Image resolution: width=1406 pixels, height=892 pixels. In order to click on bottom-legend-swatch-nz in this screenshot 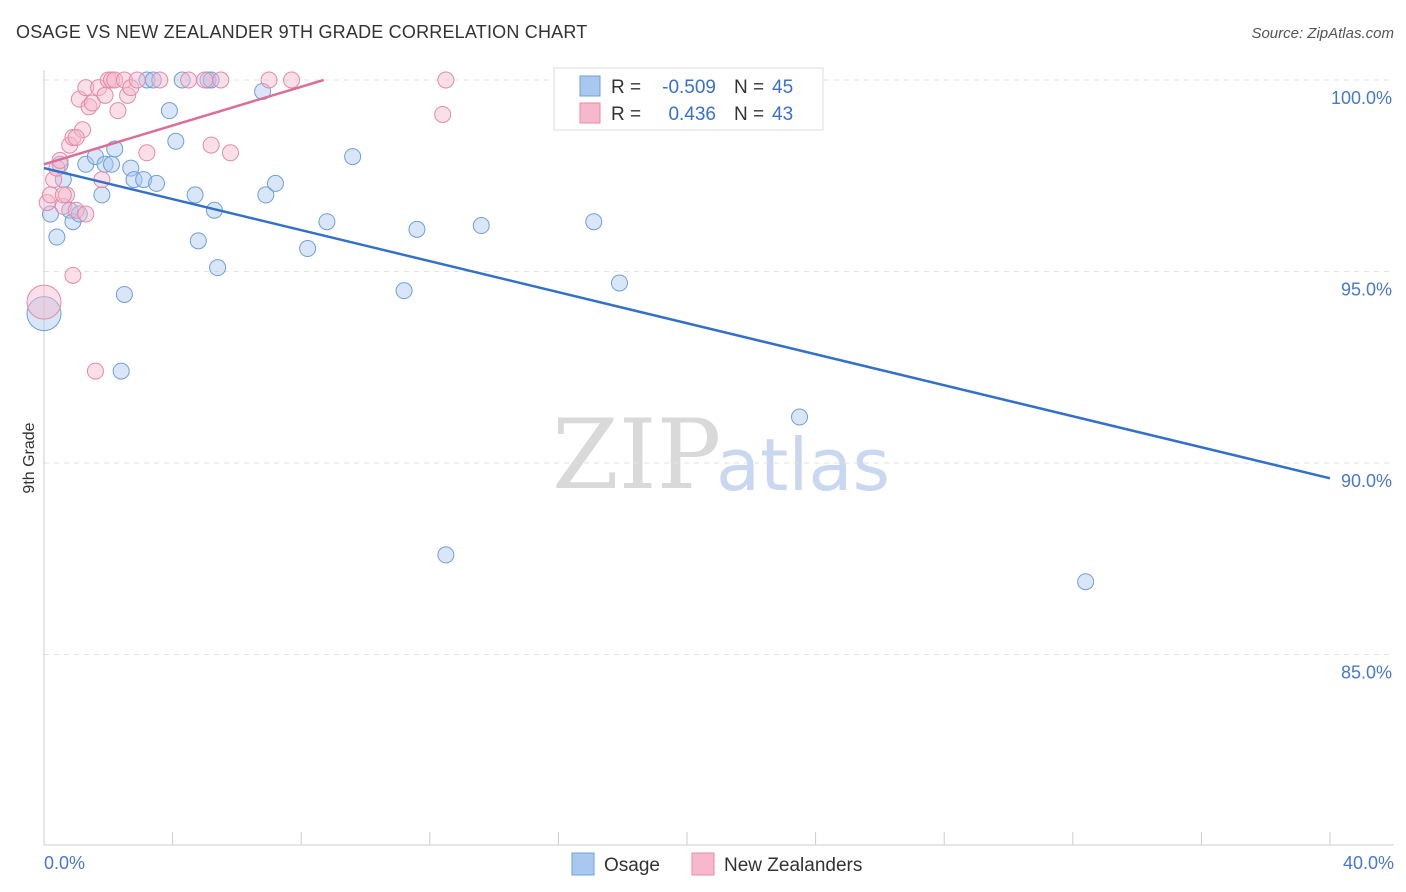, I will do `click(703, 864)`.